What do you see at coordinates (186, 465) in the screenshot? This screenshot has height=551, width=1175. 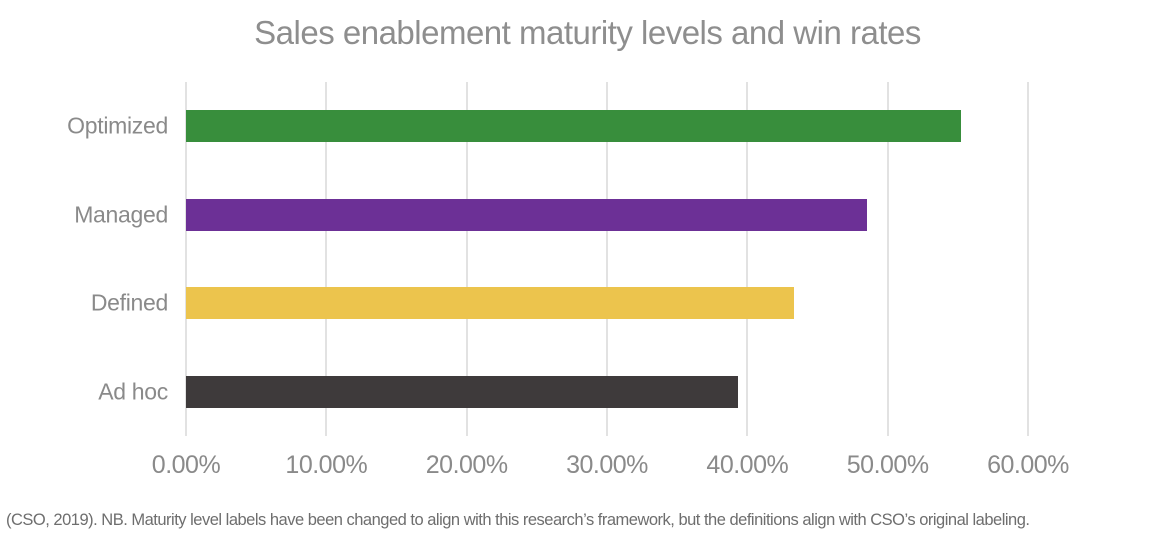 I see `x-tick-label: 0.00%` at bounding box center [186, 465].